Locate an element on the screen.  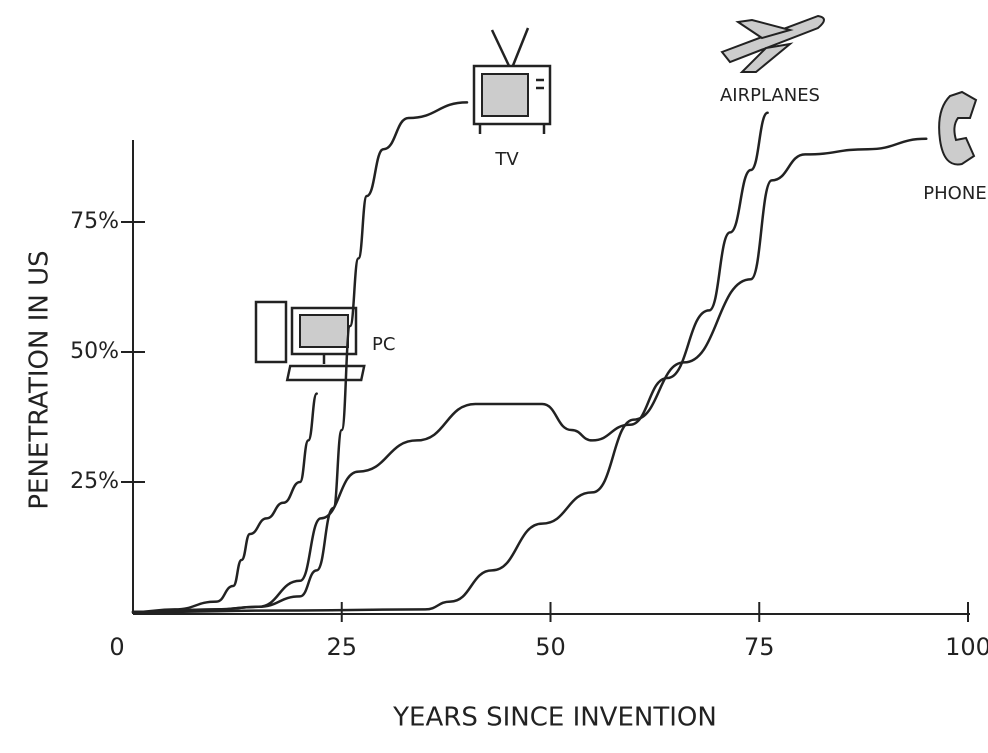
tv-icon is located at coordinates (512, 80).